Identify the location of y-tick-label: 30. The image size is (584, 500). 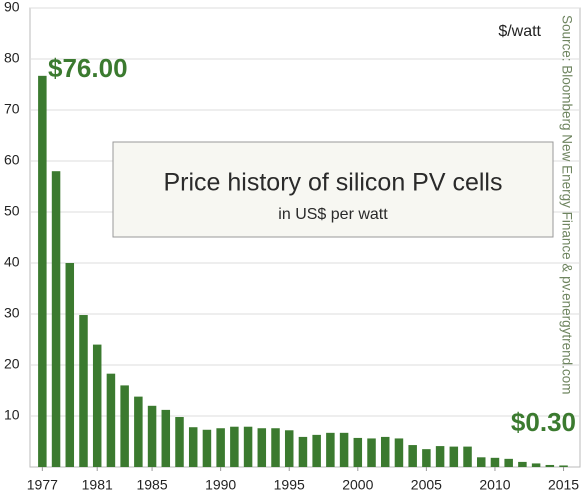
(12, 313).